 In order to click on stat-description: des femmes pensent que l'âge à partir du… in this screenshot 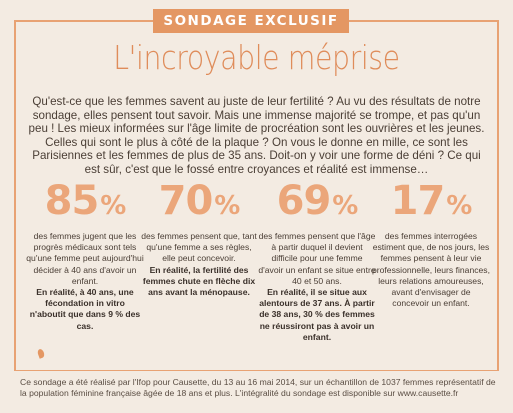, I will do `click(317, 287)`.